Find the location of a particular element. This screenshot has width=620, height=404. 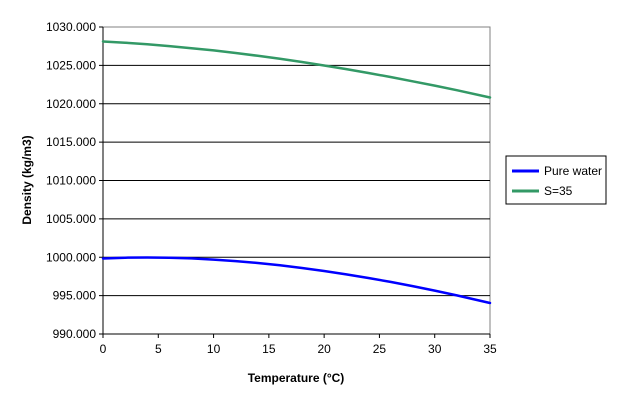

y-tick-label: 1025.000 is located at coordinates (71, 65).